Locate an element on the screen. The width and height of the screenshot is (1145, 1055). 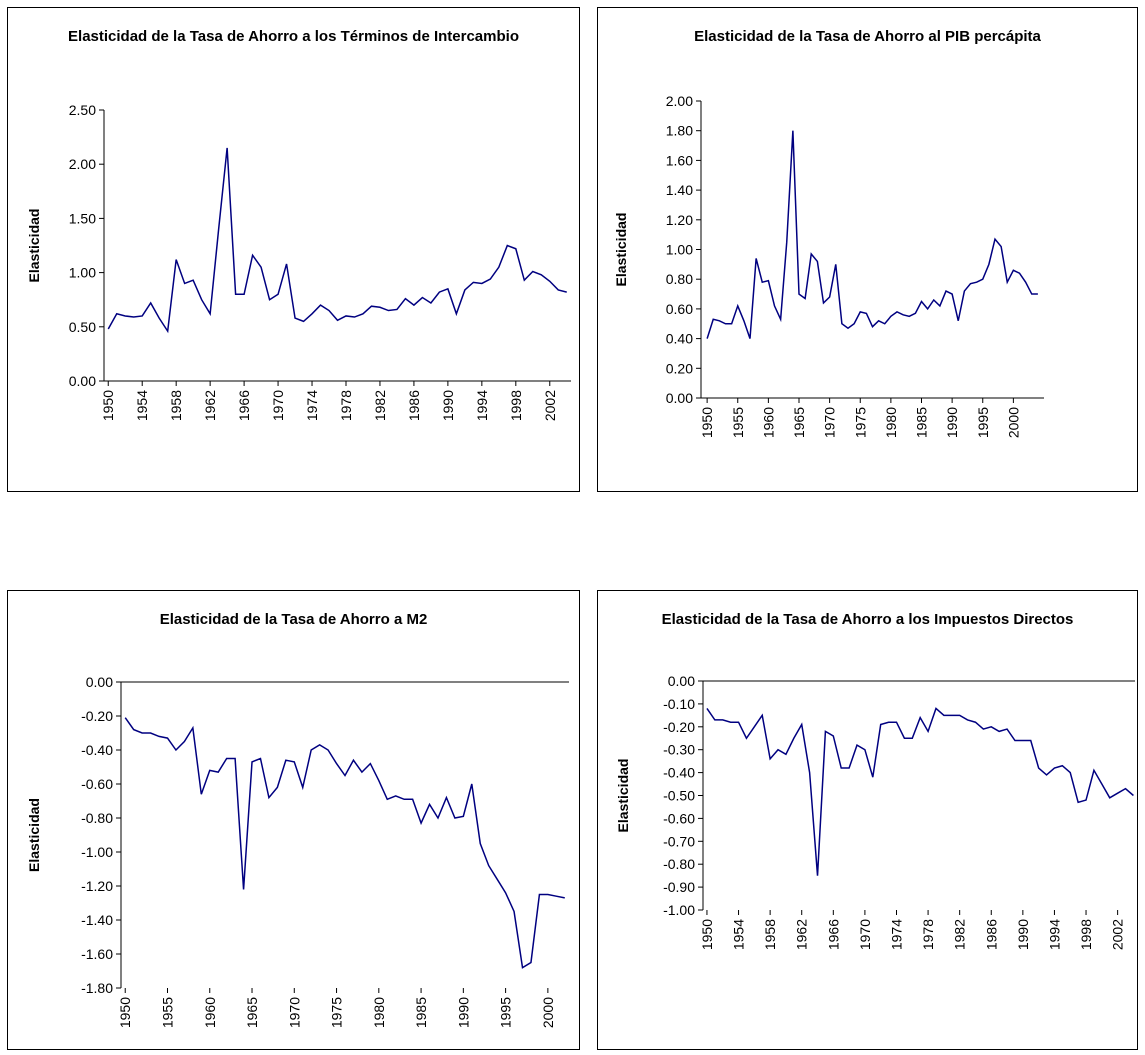
y-tick-label: -0.90 is located at coordinates (679, 887).